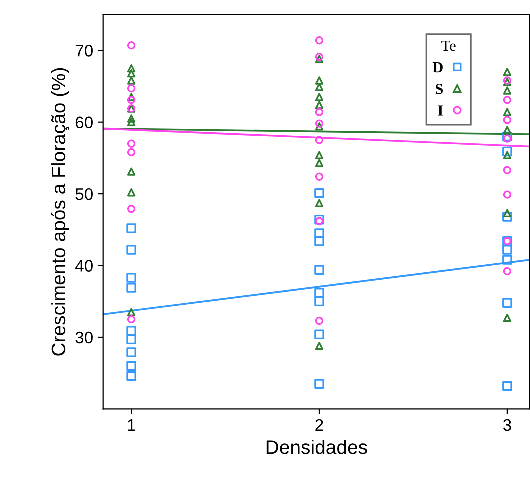 This screenshot has height=493, width=530. I want to click on legend-title: Te, so click(449, 46).